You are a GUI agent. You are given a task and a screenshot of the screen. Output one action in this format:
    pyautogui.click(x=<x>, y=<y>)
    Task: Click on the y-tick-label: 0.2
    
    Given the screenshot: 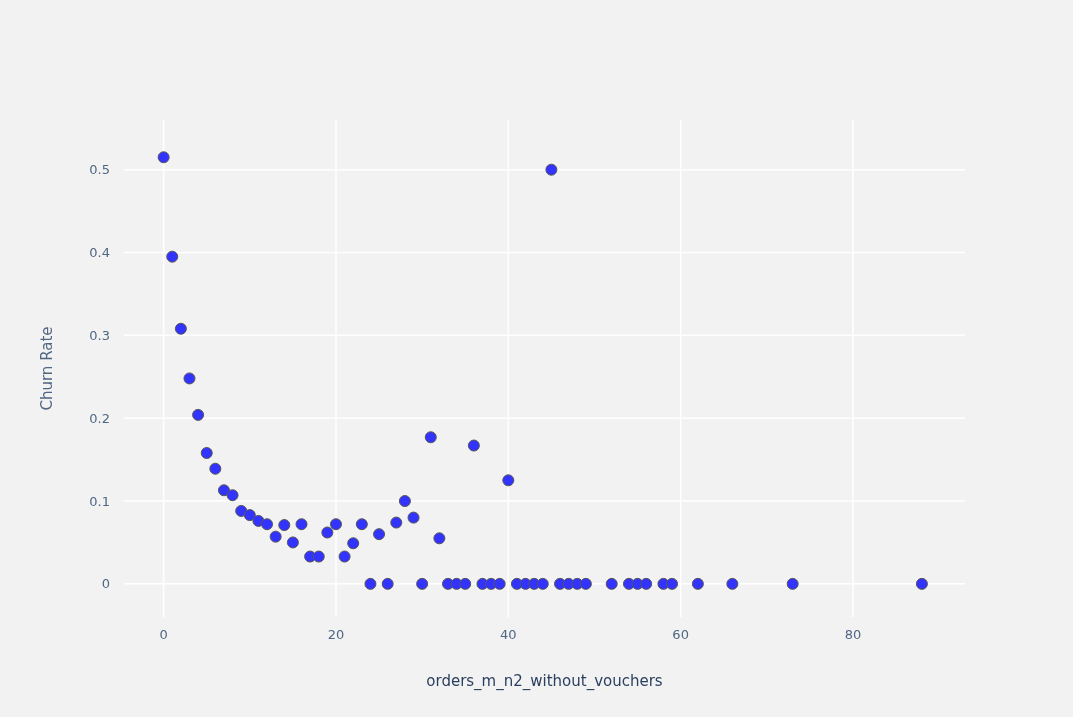 What is the action you would take?
    pyautogui.click(x=99, y=418)
    